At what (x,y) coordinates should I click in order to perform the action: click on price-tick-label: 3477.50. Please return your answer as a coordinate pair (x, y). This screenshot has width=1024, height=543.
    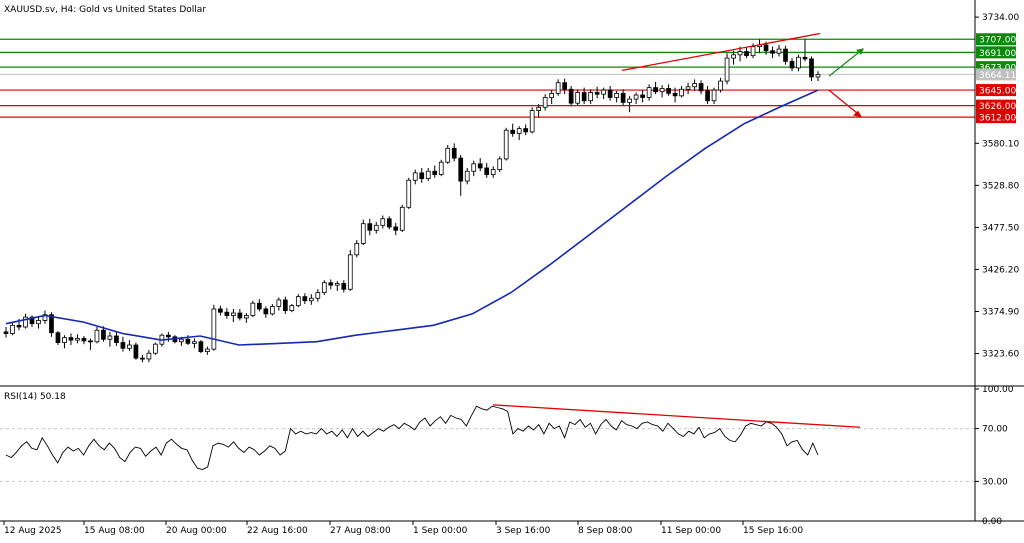
    Looking at the image, I should click on (1000, 228).